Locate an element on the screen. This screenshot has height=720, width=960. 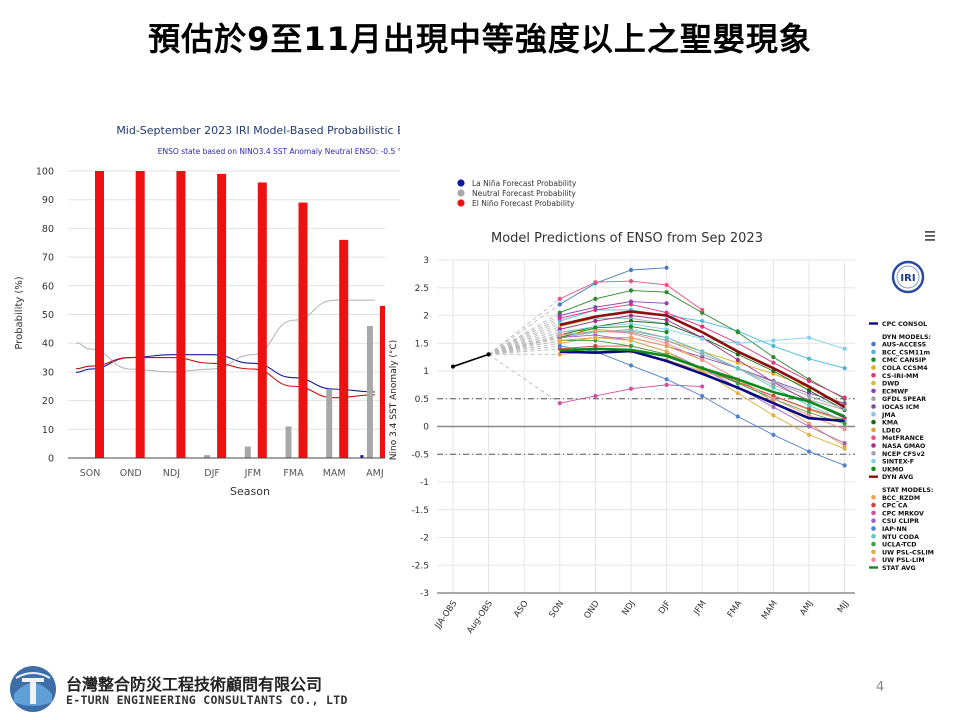
chart1-xtick-label: JFM is located at coordinates (252, 473).